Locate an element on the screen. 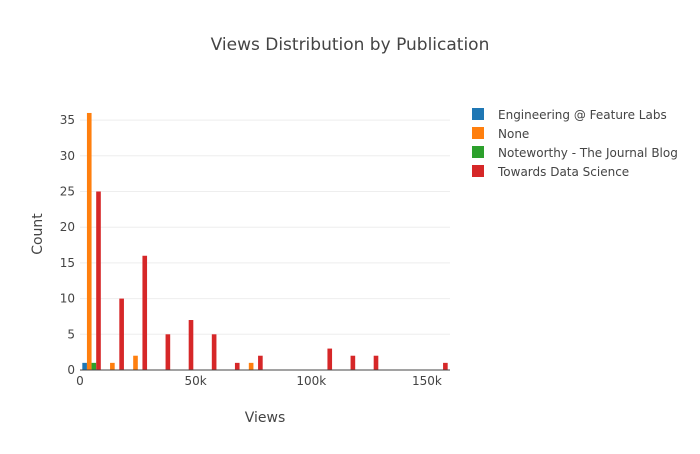 The width and height of the screenshot is (700, 454). legend-label: Noteworthy - The Journal Blog is located at coordinates (588, 153).